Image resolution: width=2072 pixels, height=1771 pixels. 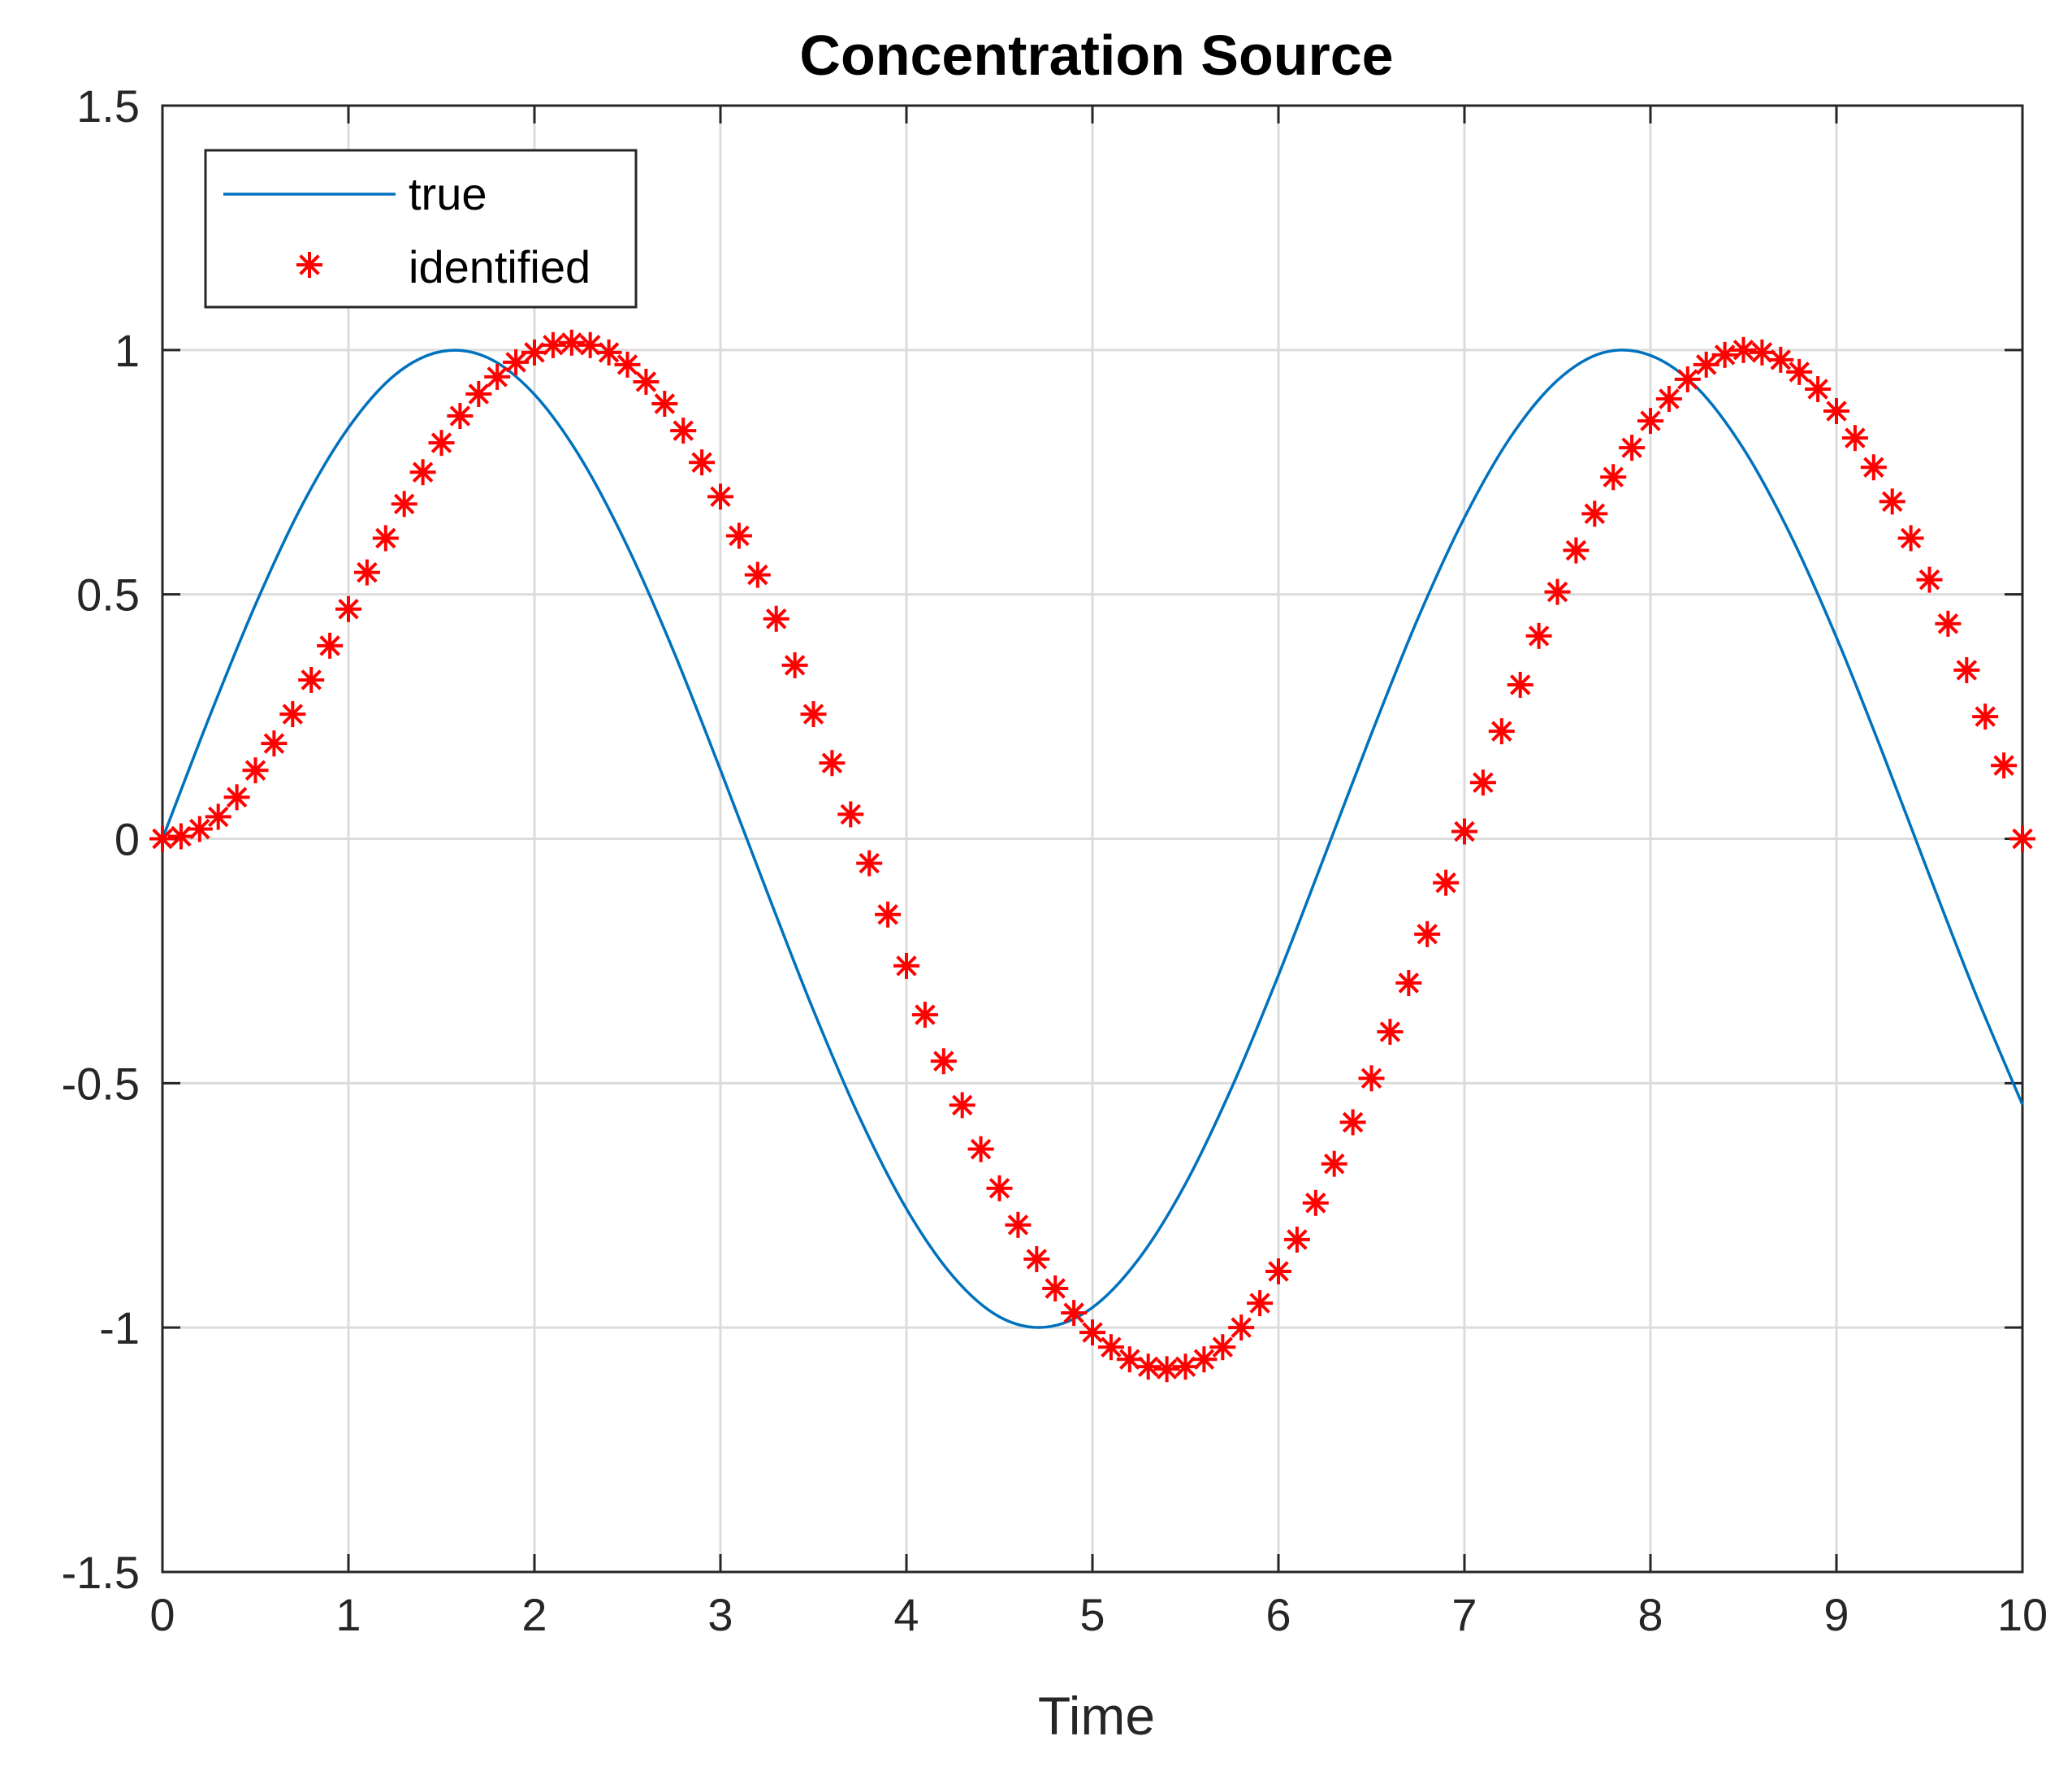 I want to click on y-tick-label: 0.5, so click(x=108, y=595).